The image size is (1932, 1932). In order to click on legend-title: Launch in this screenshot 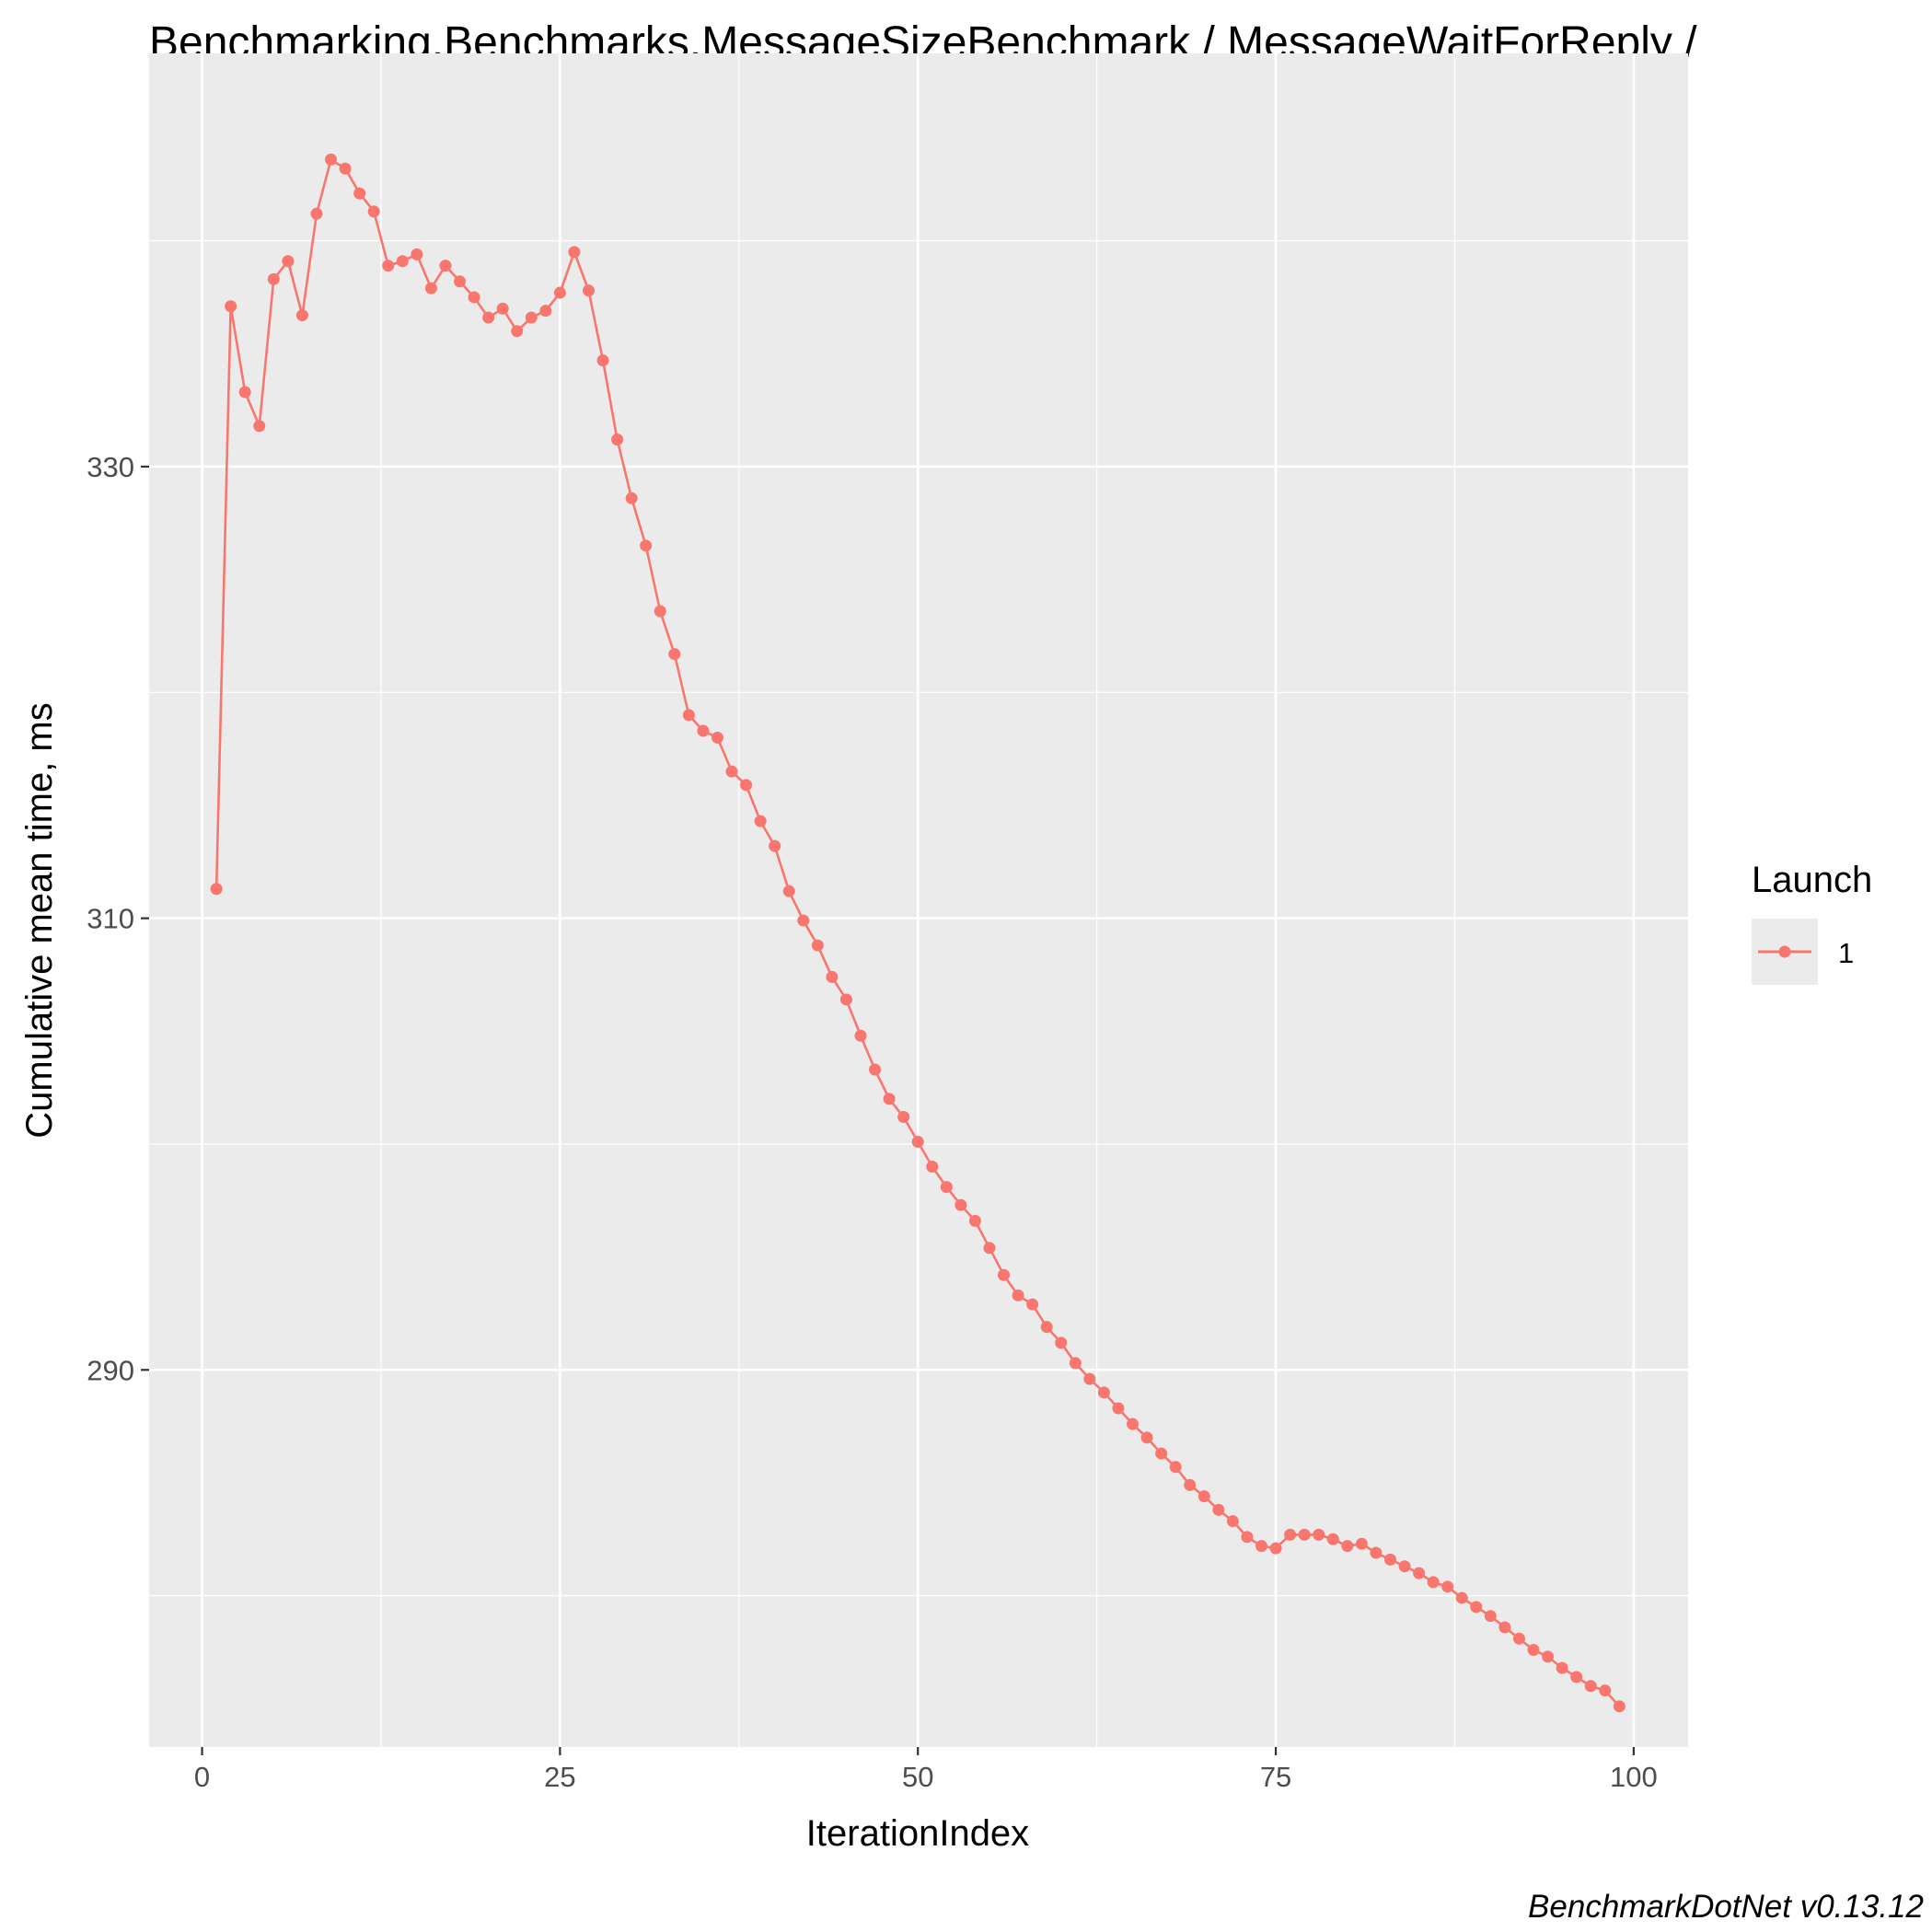, I will do `click(1812, 880)`.